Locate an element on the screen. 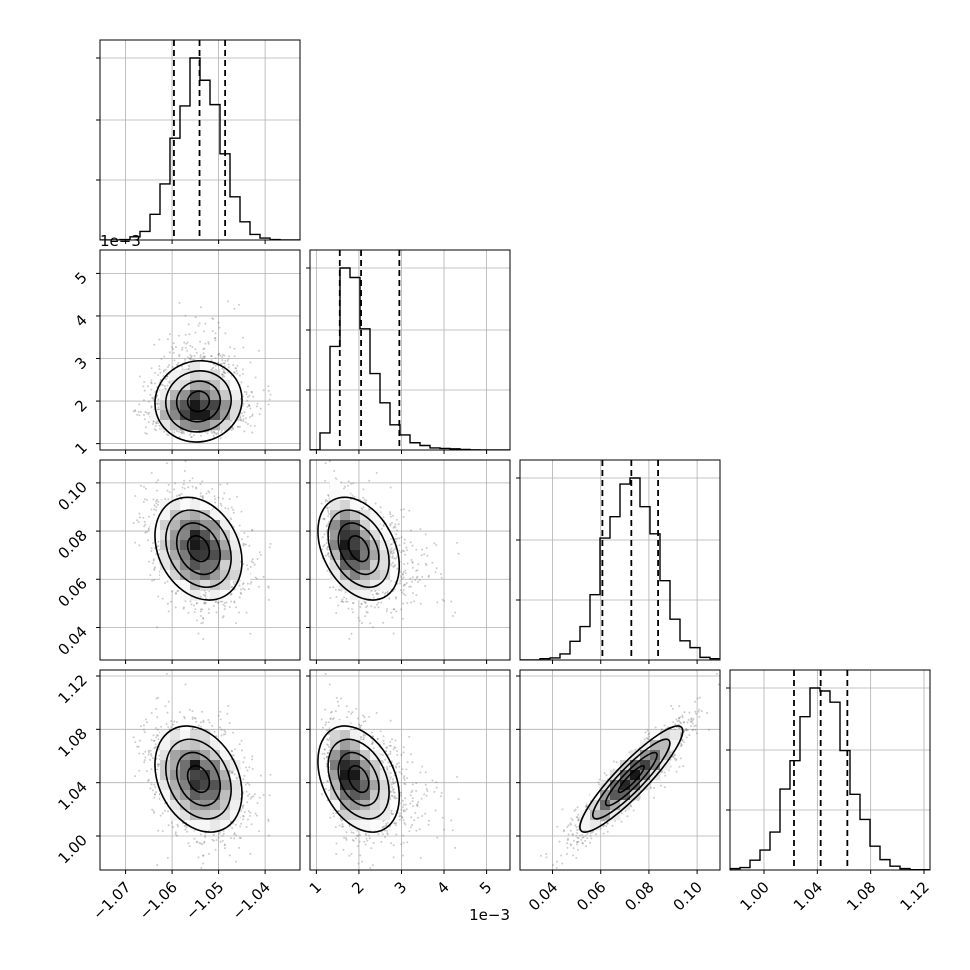 The image size is (970, 970). x-tick-label: 1.12 is located at coordinates (914, 896).